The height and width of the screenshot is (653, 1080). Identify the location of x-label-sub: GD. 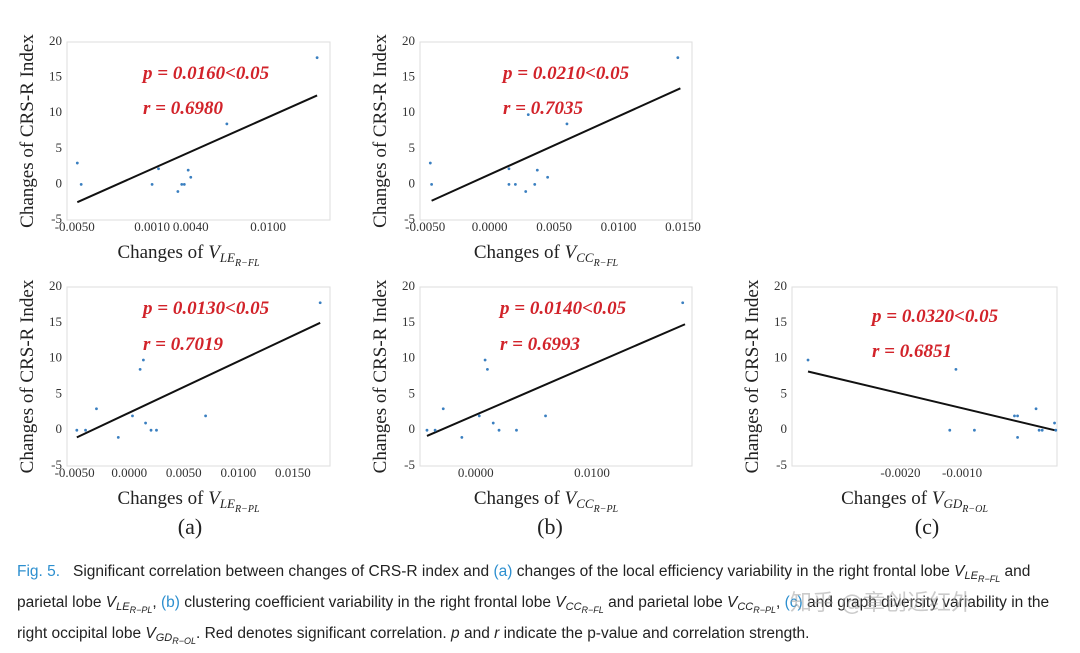
(952, 503).